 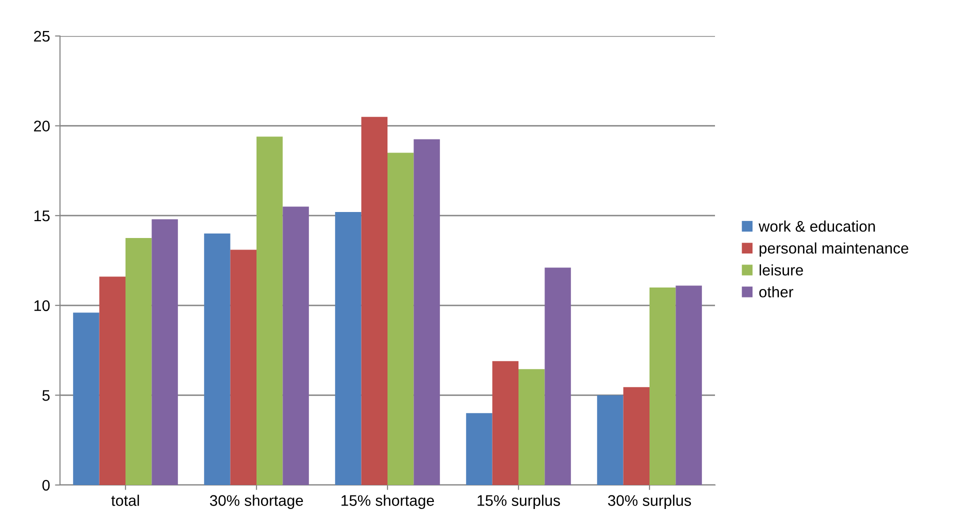 What do you see at coordinates (42, 36) in the screenshot?
I see `y-tick-label: 25` at bounding box center [42, 36].